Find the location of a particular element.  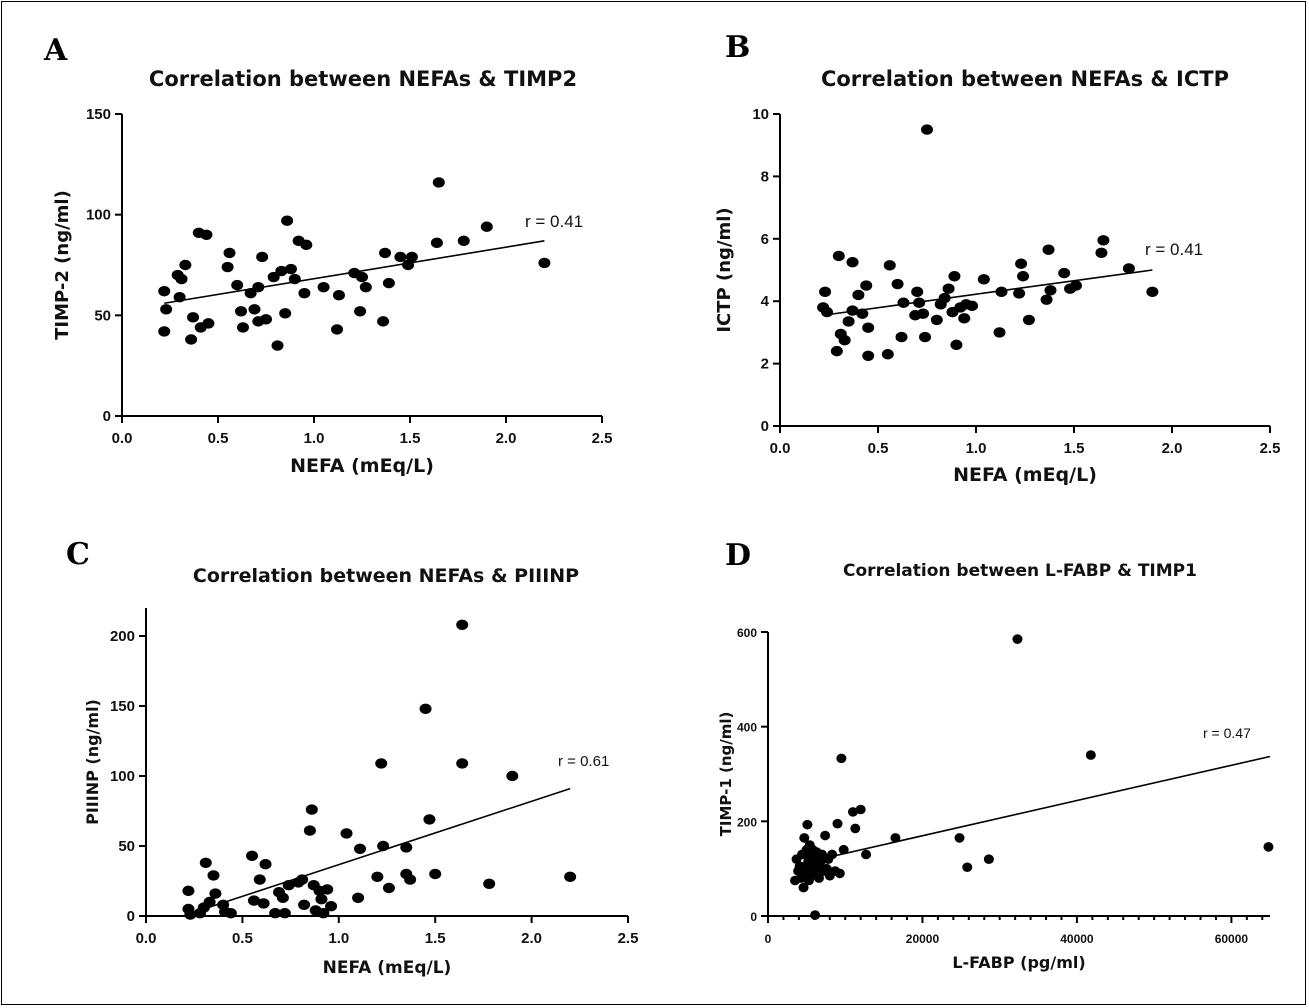

y-tick-label: 4 is located at coordinates (765, 301).